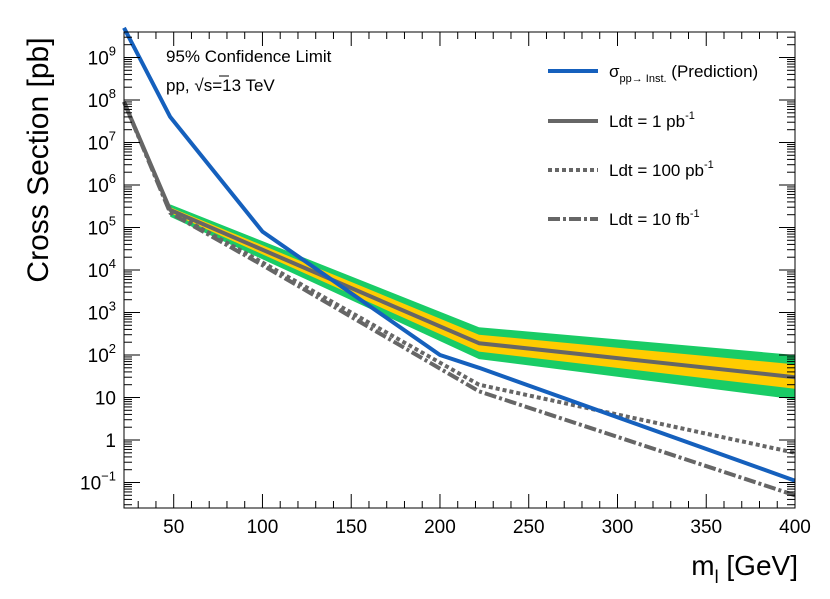 This screenshot has width=830, height=599. What do you see at coordinates (102, 354) in the screenshot?
I see `y-tick-label: 10²` at bounding box center [102, 354].